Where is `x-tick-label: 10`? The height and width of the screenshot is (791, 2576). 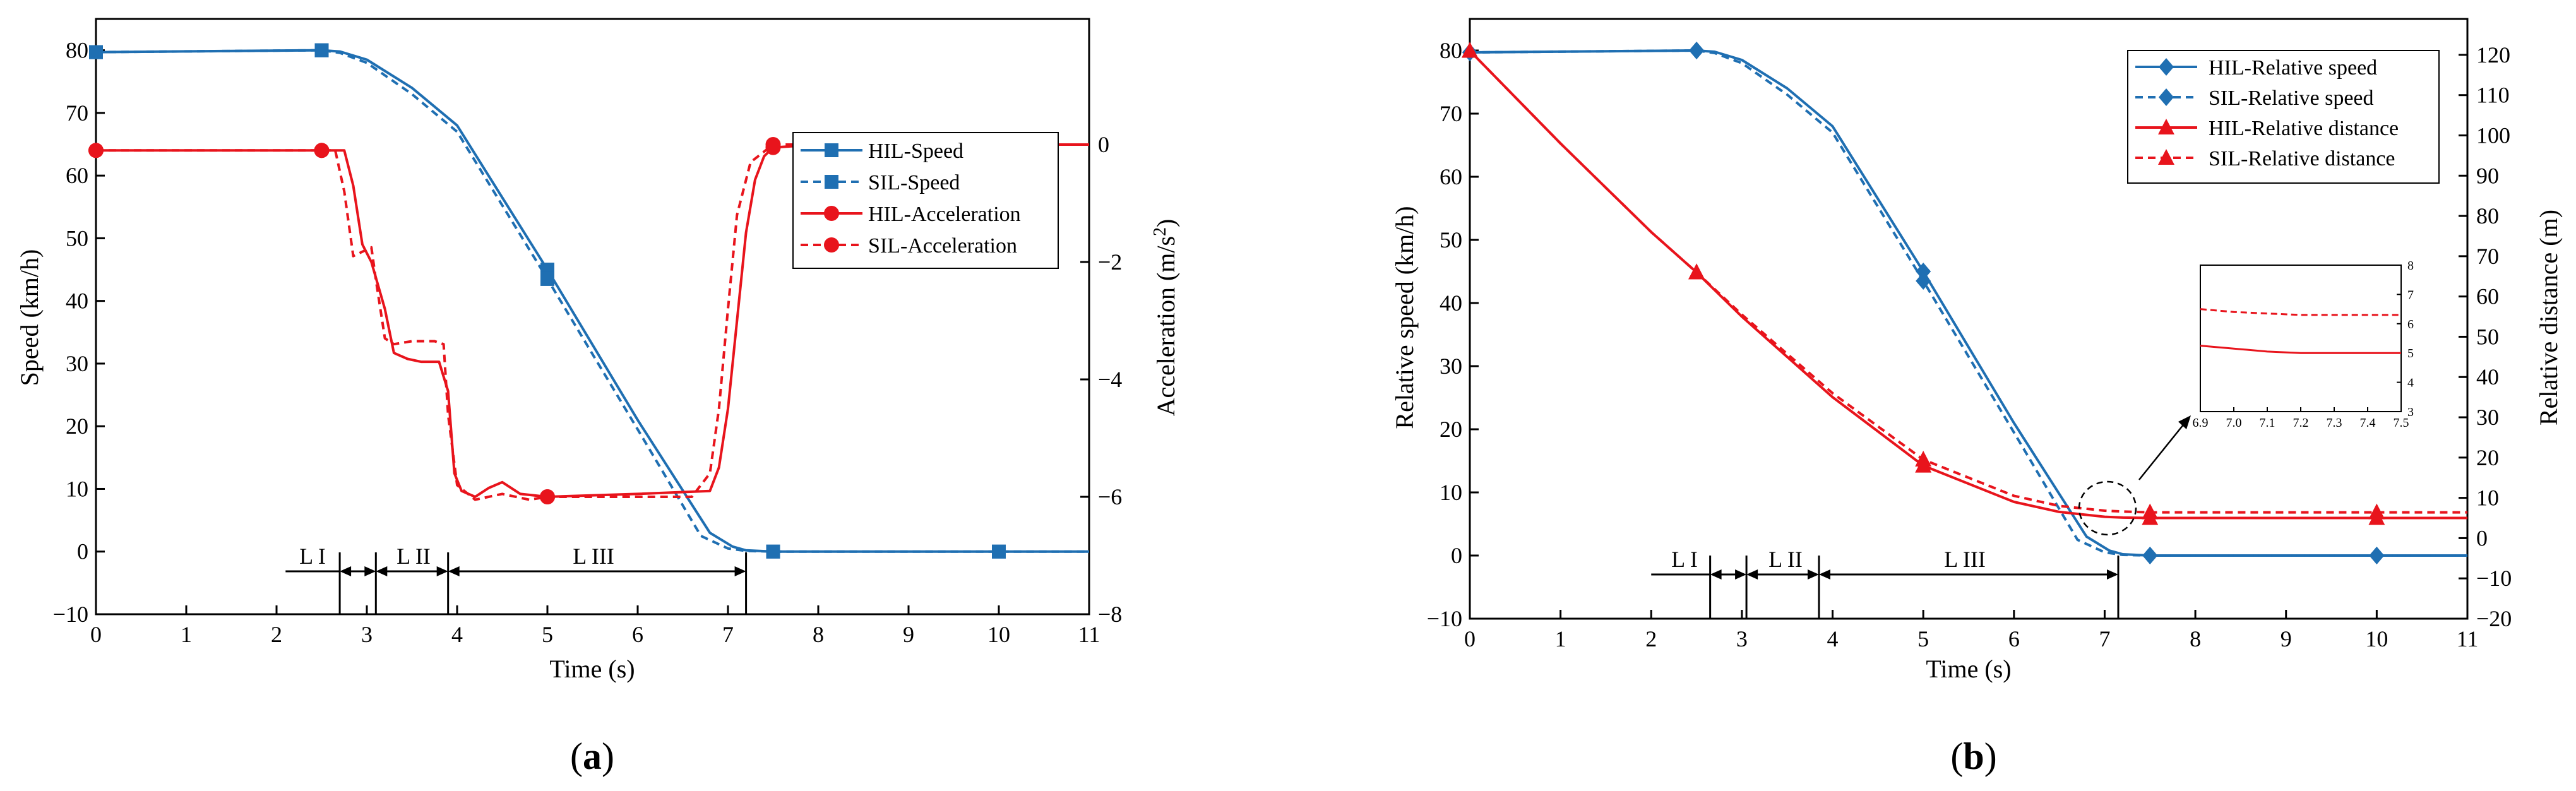 x-tick-label: 10 is located at coordinates (2376, 638).